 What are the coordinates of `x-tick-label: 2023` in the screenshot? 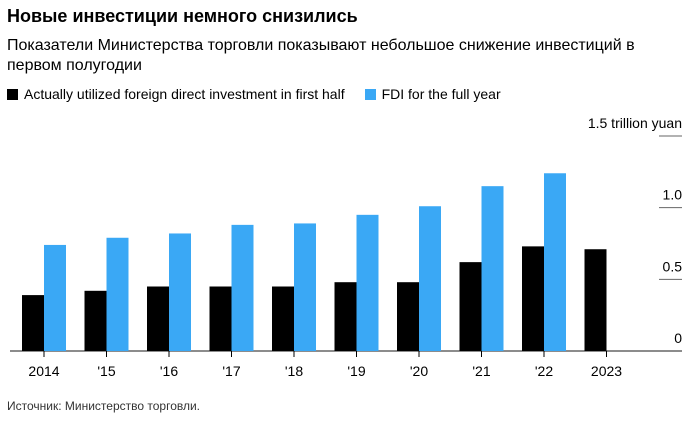 It's located at (606, 371).